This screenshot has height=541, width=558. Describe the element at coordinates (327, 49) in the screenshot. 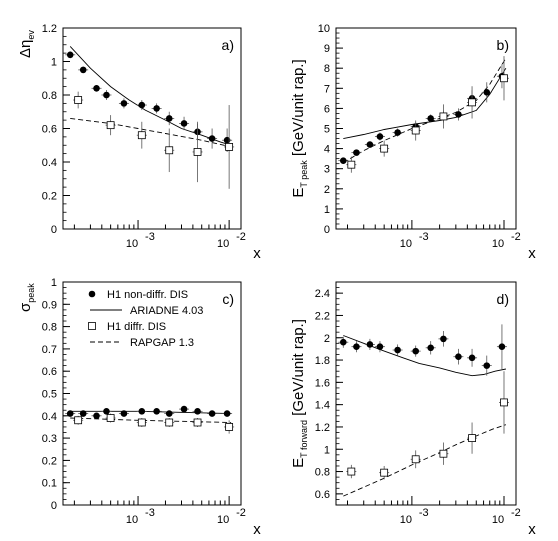

I see `y-tick-label: 9` at that location.